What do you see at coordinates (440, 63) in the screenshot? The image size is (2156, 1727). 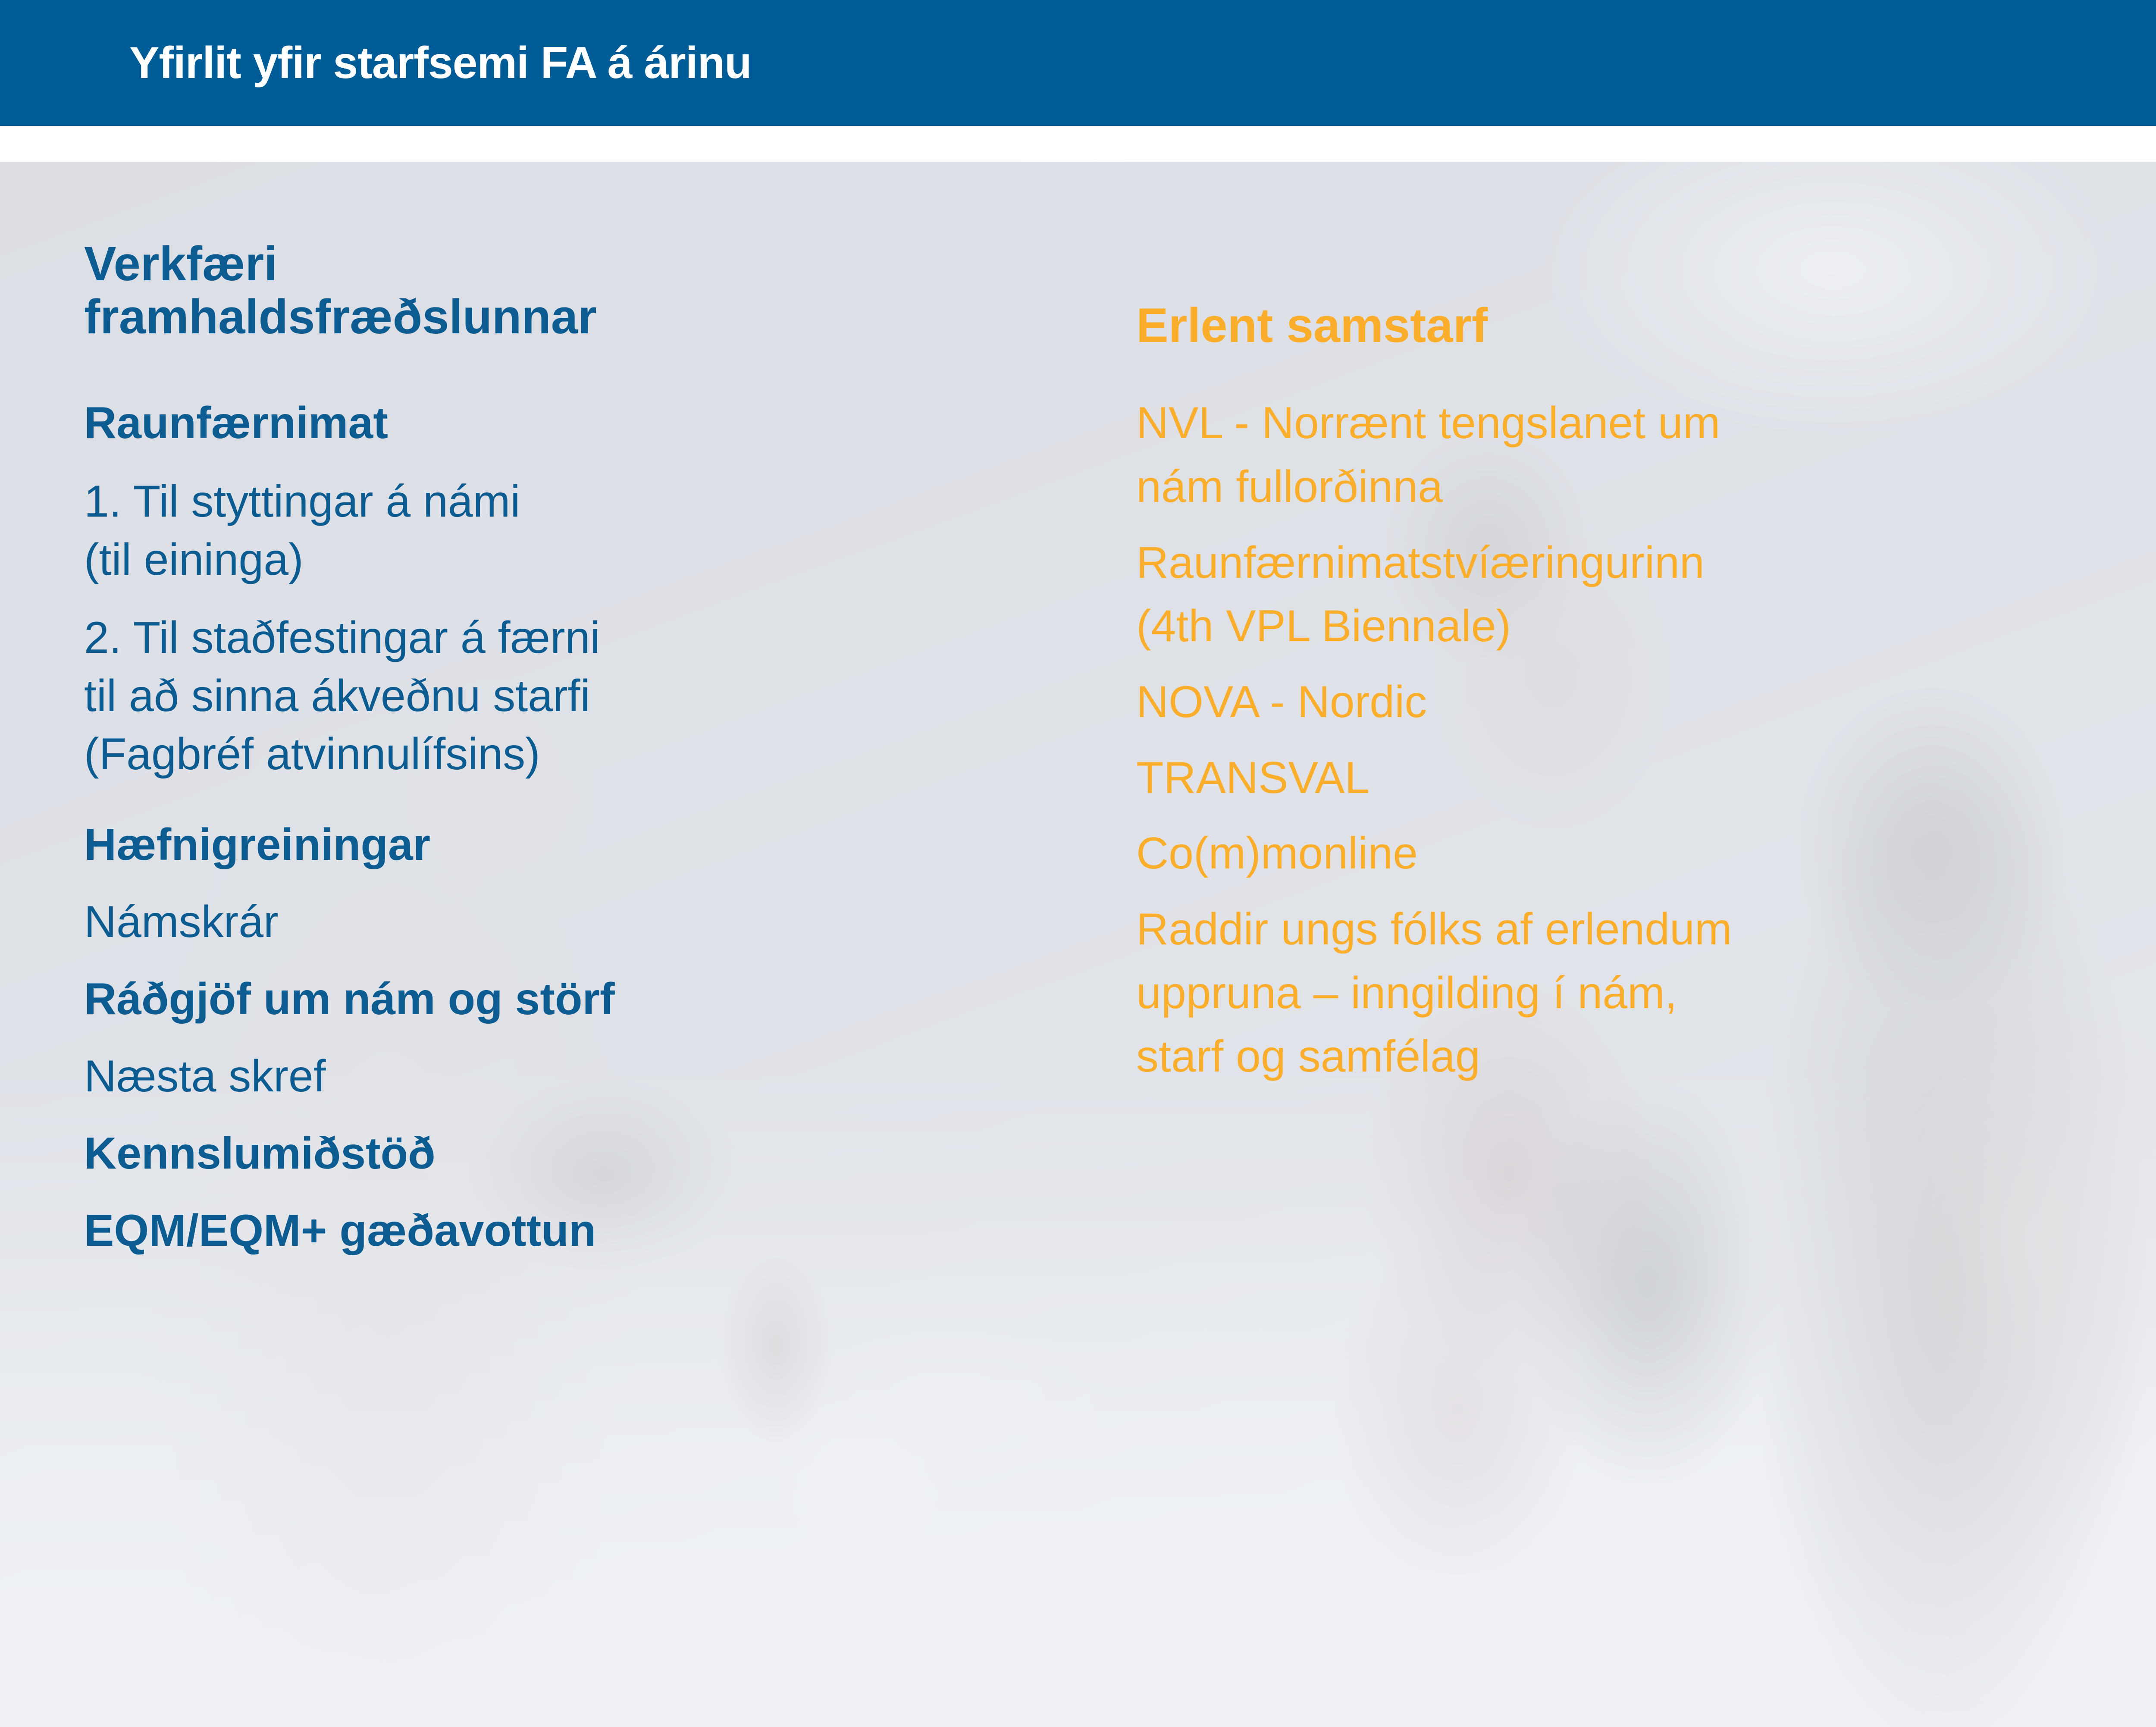 I see `page-title: Yfirlit yfir starfsemi FA á árinu` at bounding box center [440, 63].